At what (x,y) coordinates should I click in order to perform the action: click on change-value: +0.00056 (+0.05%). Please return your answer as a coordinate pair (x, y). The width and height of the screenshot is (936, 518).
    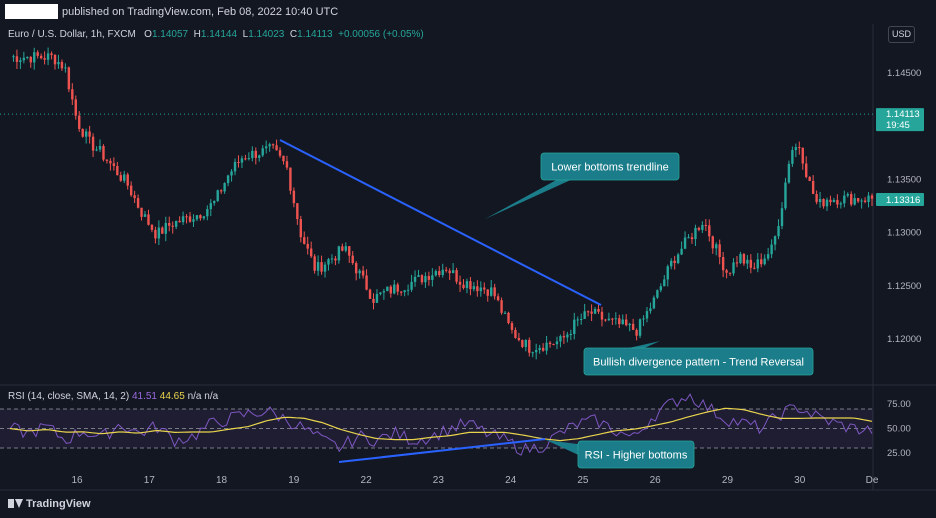
    Looking at the image, I should click on (381, 34).